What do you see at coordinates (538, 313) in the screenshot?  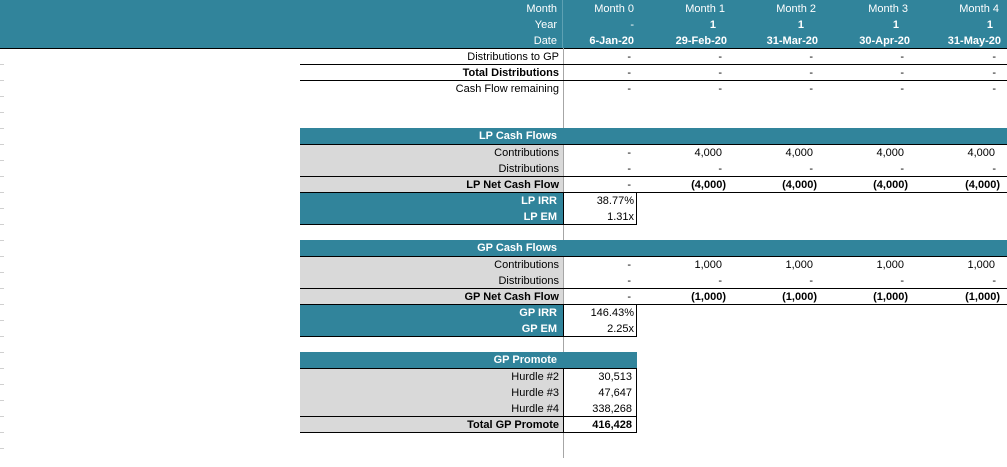 I see `gp-irr-label: GP IRR` at bounding box center [538, 313].